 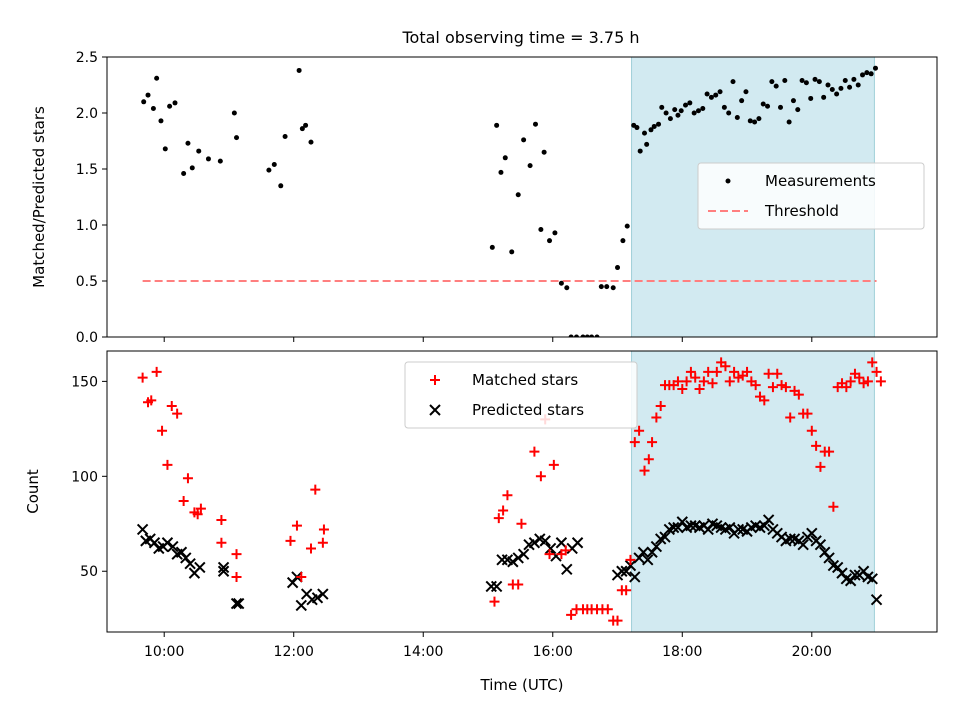 I want to click on legend-threshold-label: Threshold, so click(x=801, y=211).